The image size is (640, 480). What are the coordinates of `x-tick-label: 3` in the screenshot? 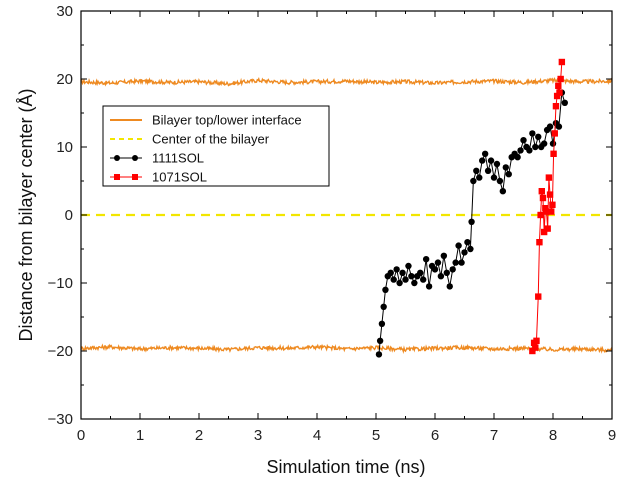 It's located at (258, 435).